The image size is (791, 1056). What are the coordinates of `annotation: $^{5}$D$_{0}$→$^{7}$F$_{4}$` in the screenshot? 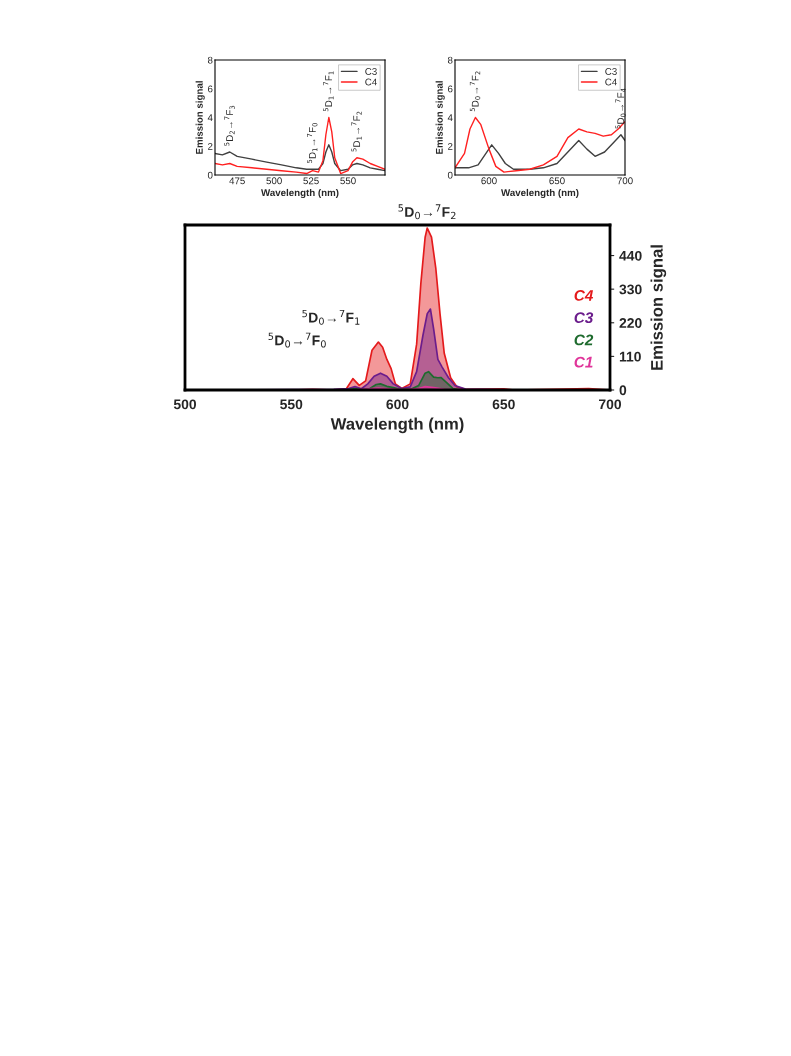 It's located at (620, 108).